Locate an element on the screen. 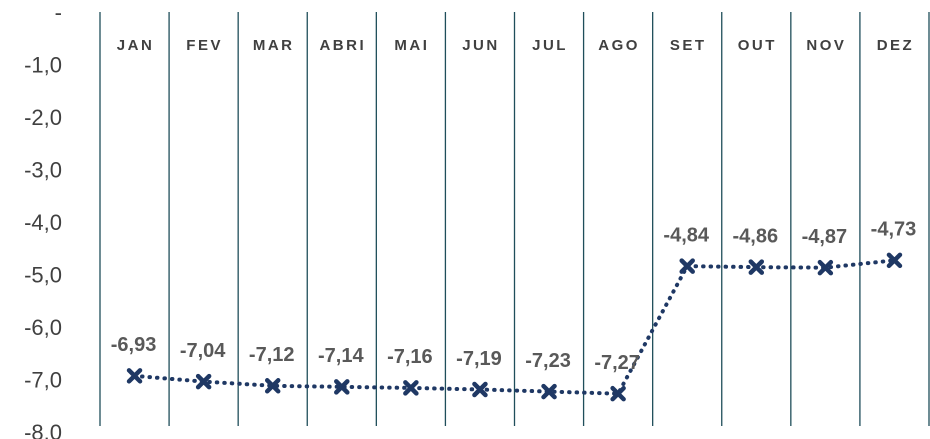 This screenshot has height=439, width=930. y-tick-label: -7,0 is located at coordinates (43, 379).